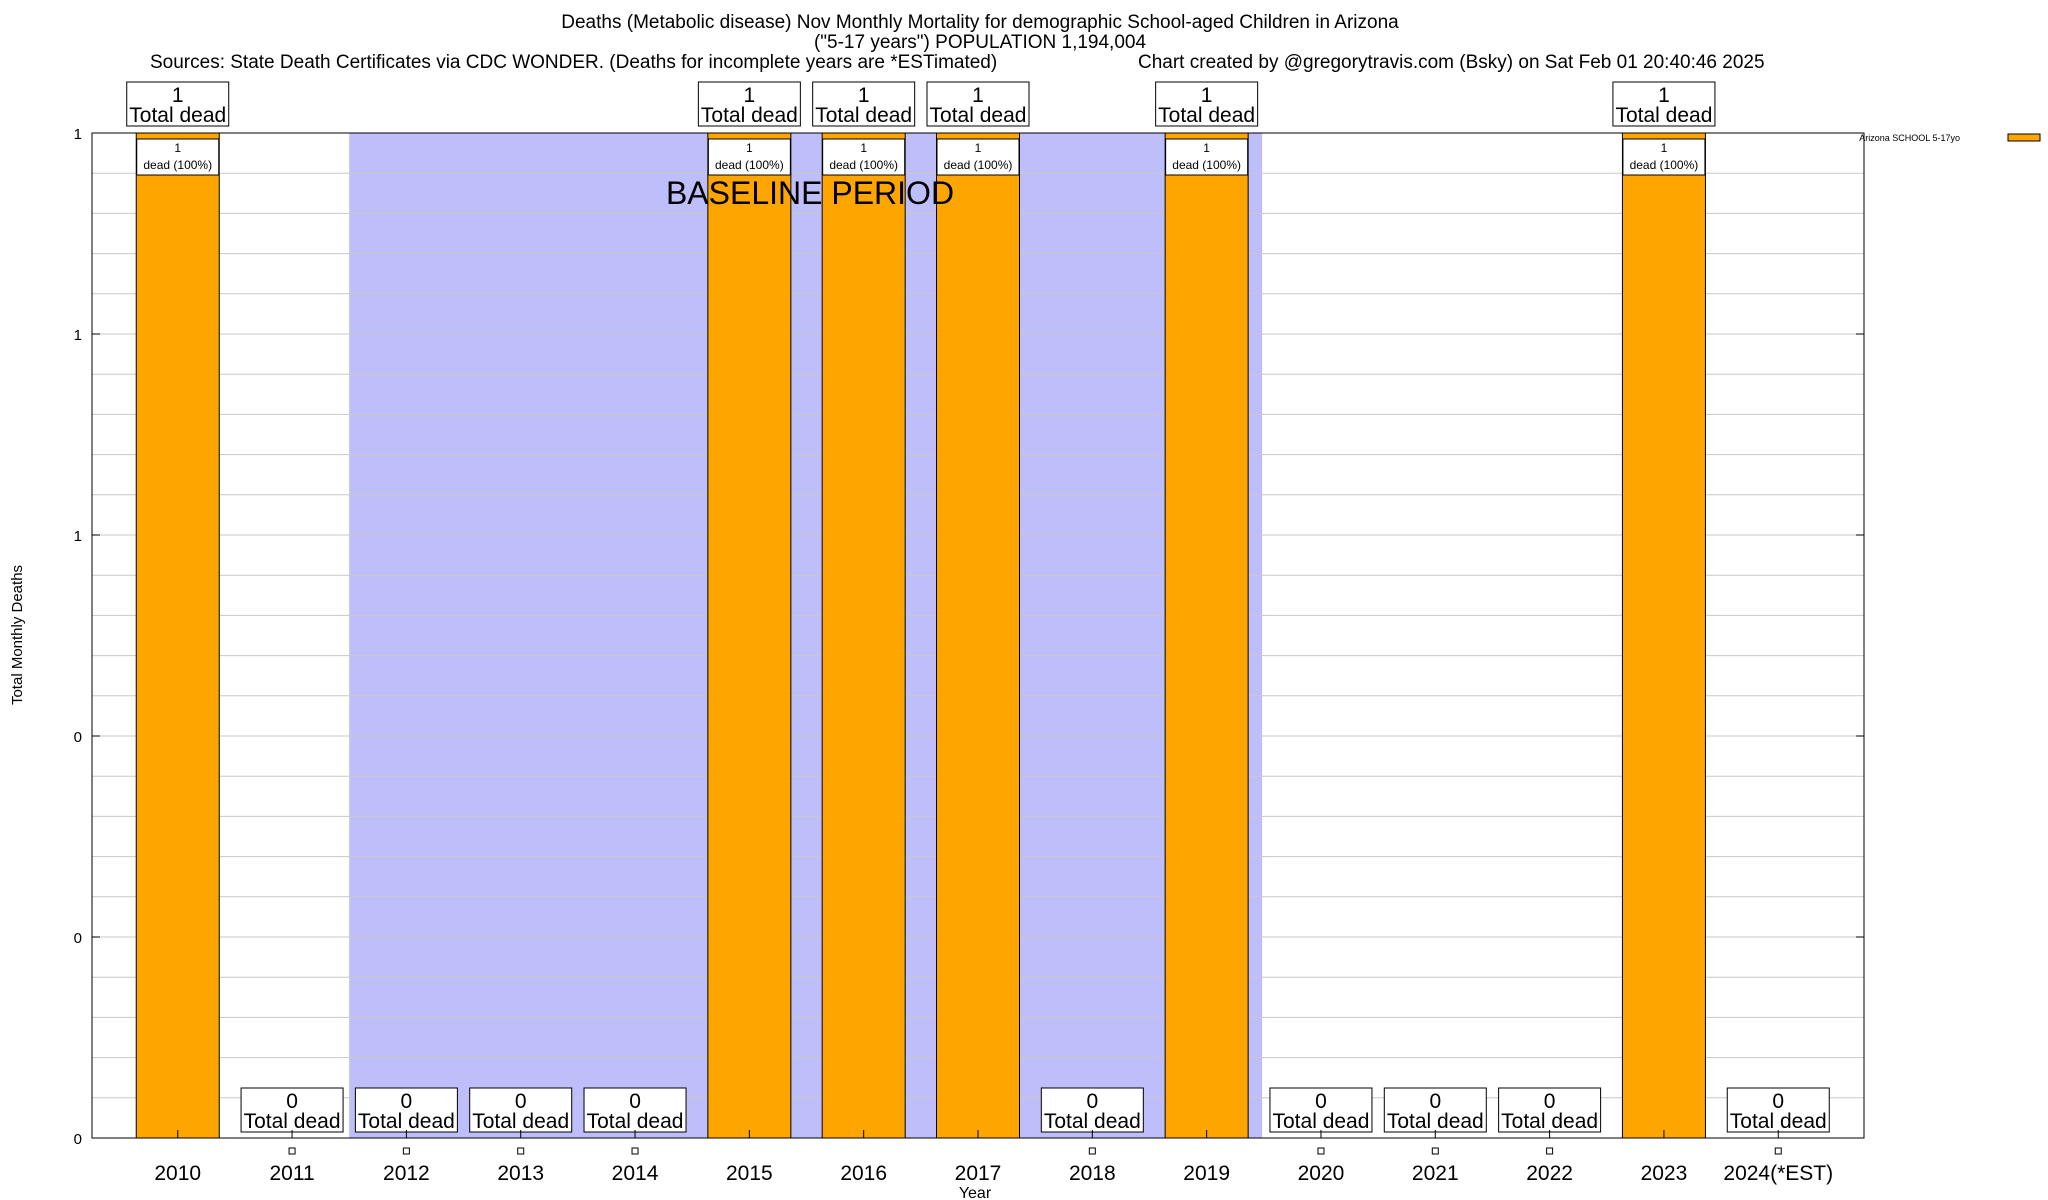 The height and width of the screenshot is (1200, 2048). What do you see at coordinates (406, 1173) in the screenshot?
I see `x-tick-label-2012: 2012` at bounding box center [406, 1173].